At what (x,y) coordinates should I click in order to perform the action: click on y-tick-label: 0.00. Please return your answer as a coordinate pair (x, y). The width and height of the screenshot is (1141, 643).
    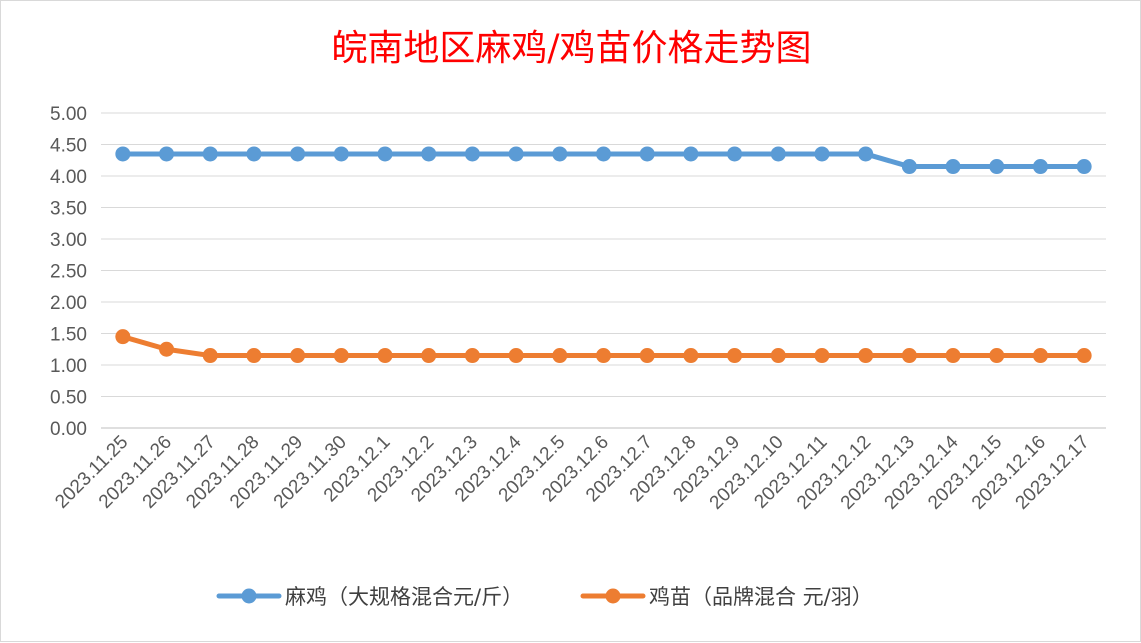
    Looking at the image, I should click on (68, 429).